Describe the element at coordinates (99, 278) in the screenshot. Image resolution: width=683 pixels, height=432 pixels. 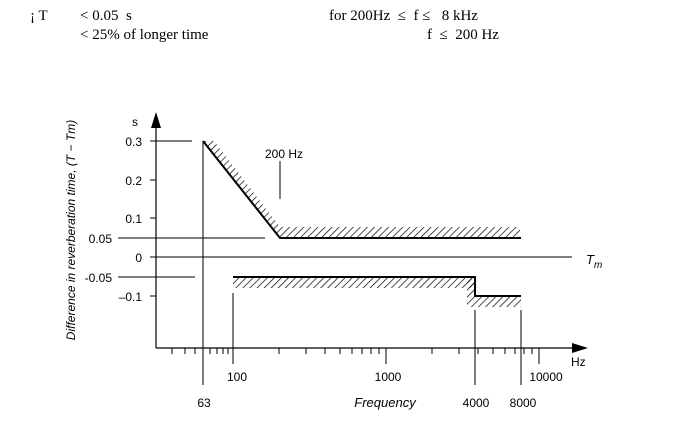
I see `y-tick-minus-0.05: -0.05` at that location.